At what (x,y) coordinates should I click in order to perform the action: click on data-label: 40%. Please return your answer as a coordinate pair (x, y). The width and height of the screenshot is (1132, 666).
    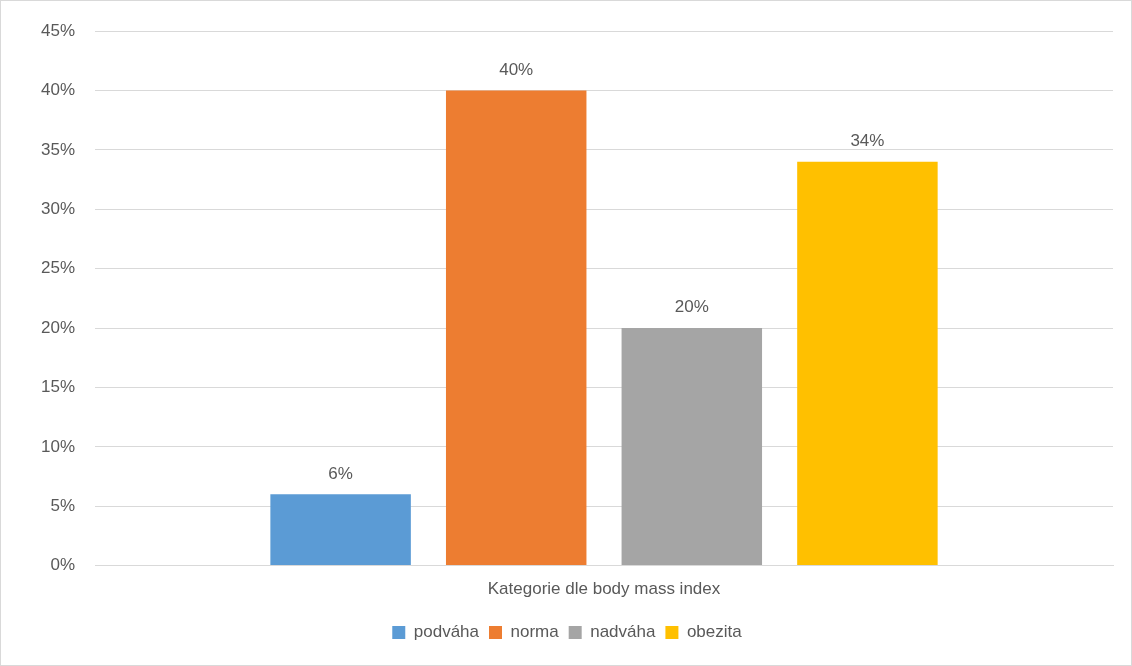
    Looking at the image, I should click on (516, 69).